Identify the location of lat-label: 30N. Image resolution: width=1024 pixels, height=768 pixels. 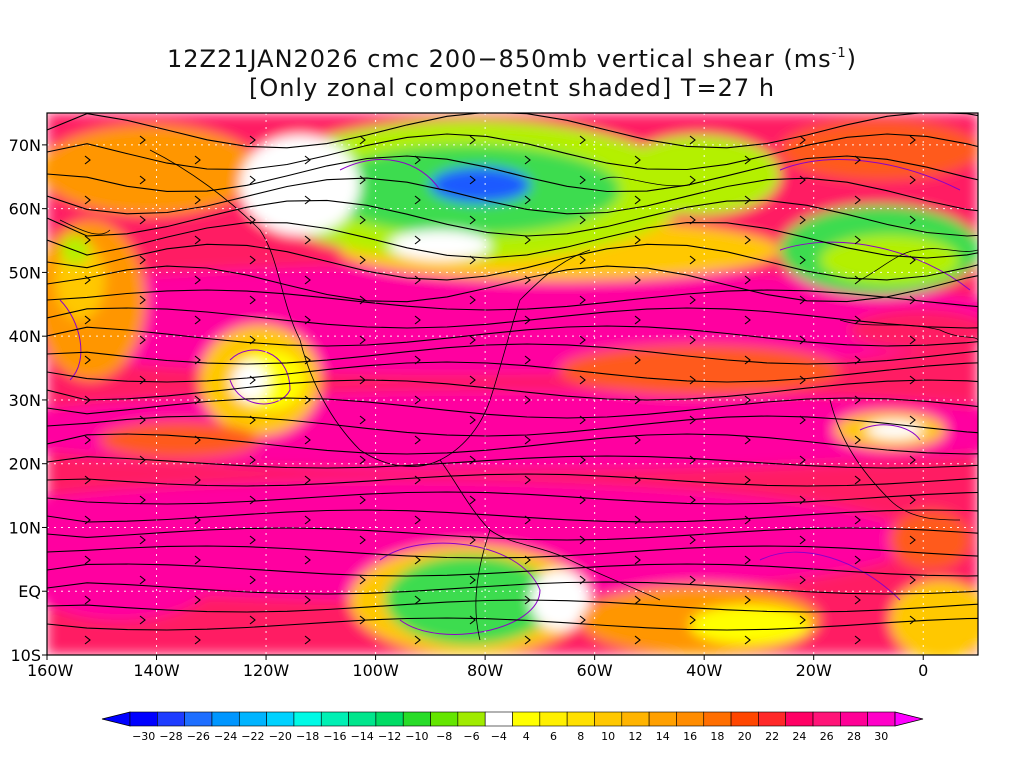
(25, 400).